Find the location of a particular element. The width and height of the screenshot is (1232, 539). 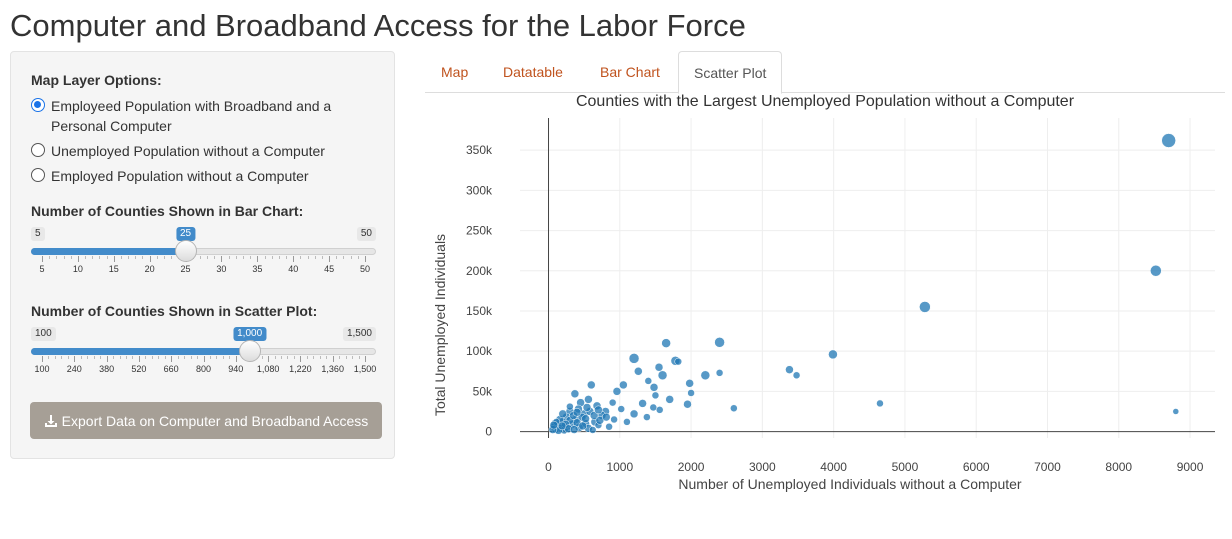

y-tick-label: 300k is located at coordinates (479, 190).